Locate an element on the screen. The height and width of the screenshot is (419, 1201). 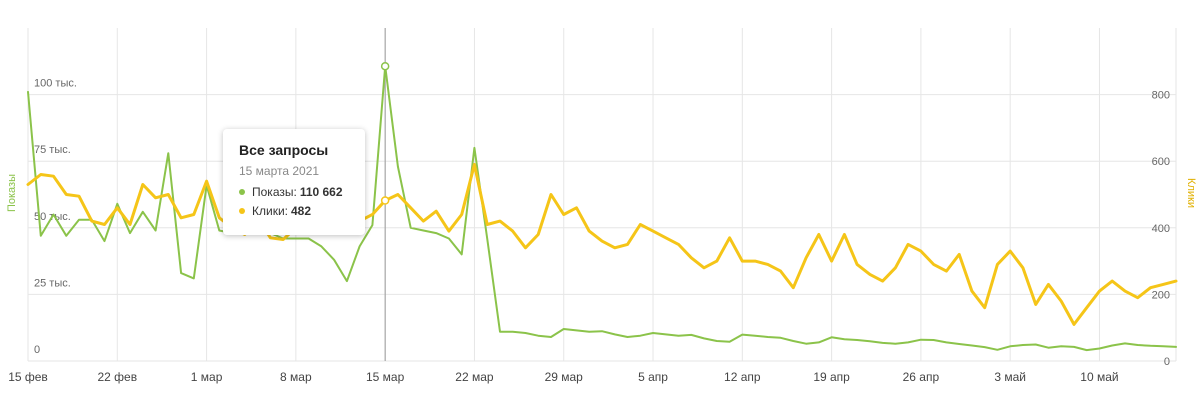
y-left-tick-label: 75 тыс. is located at coordinates (52, 150).